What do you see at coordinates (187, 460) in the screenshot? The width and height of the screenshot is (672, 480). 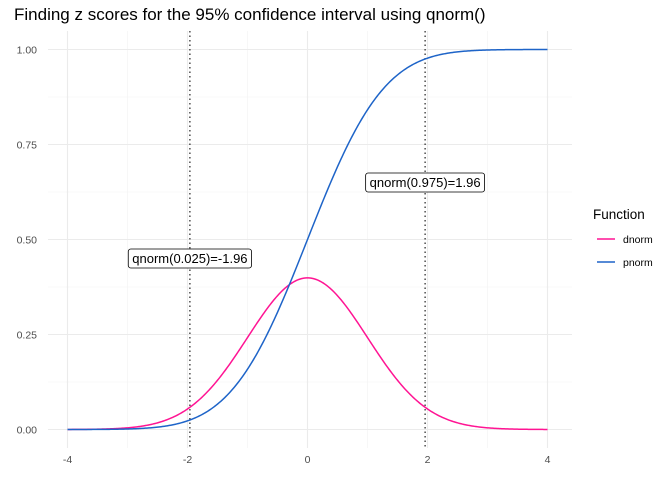 I see `x-tick-label: -2` at bounding box center [187, 460].